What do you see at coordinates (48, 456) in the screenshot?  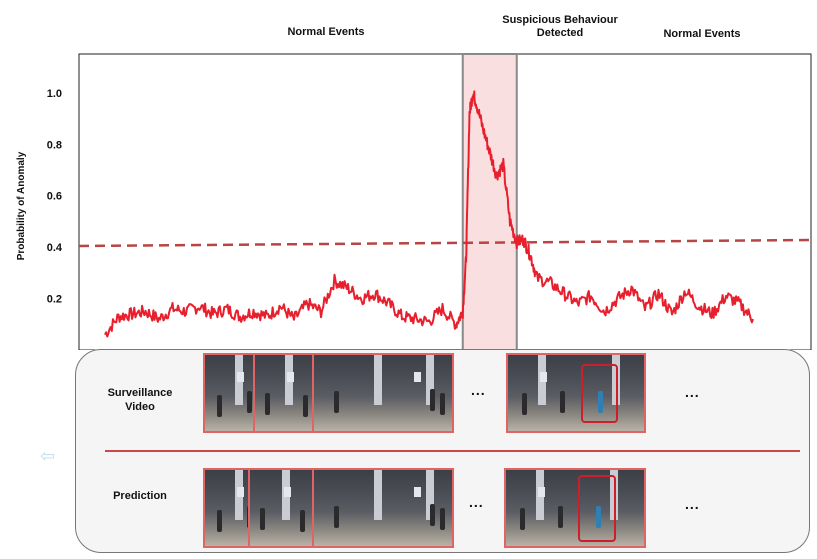 I see `arrow-left-icon: ⇦` at bounding box center [48, 456].